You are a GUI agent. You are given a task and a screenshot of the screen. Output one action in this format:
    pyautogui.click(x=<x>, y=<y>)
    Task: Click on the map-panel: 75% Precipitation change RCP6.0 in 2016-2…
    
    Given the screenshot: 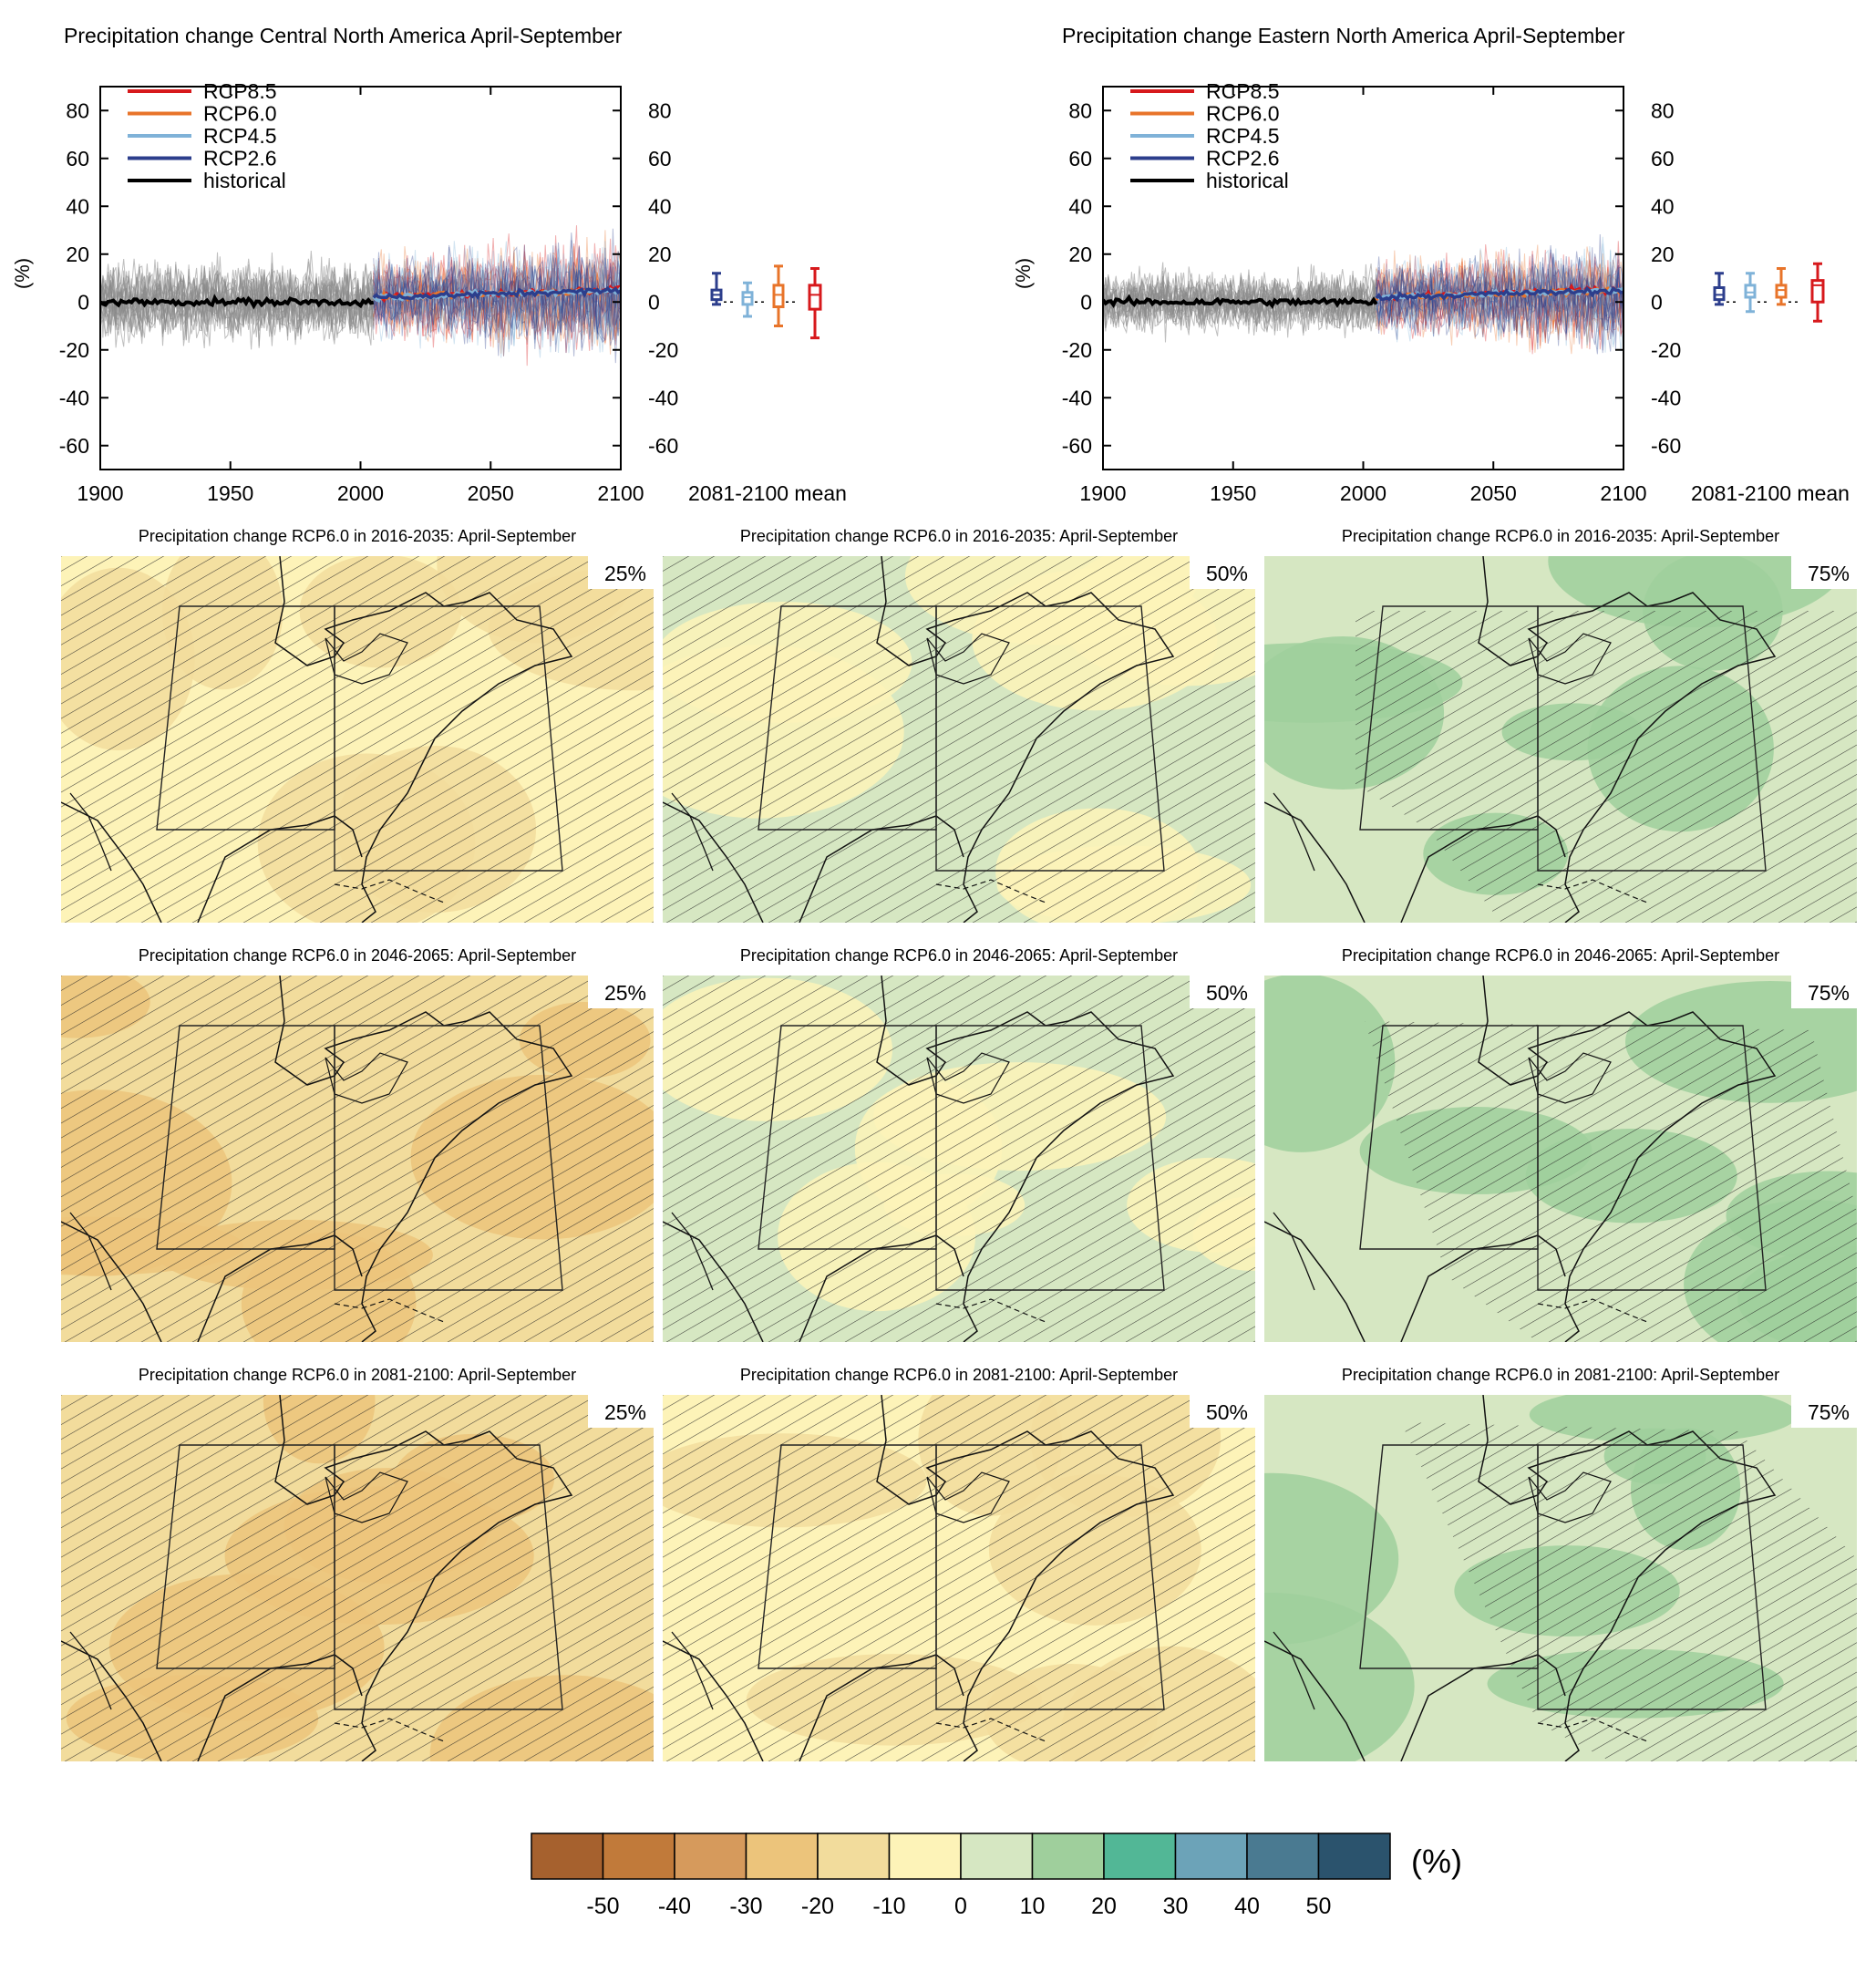 What is the action you would take?
    pyautogui.click(x=1560, y=725)
    